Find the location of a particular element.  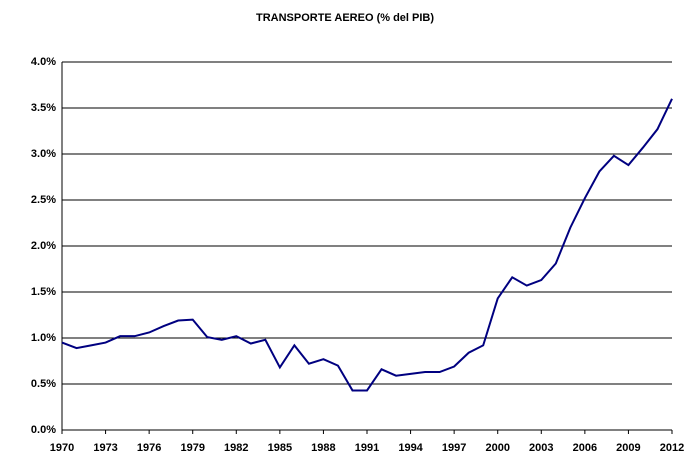

x-tick-label: 1994 is located at coordinates (410, 448).